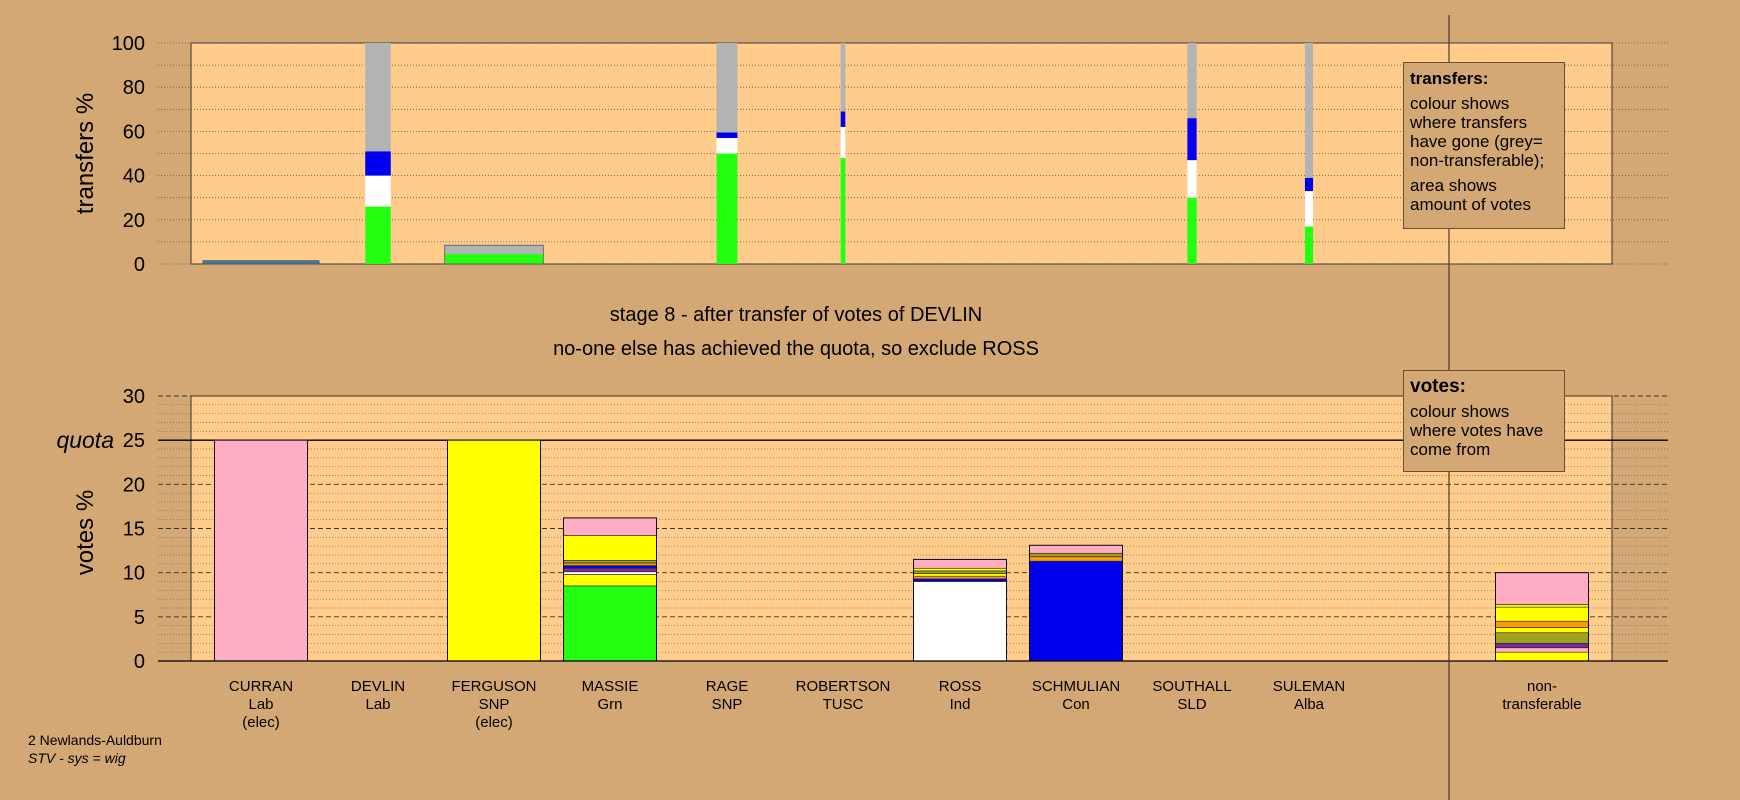  I want to click on votes-y-tick: 25, so click(134, 441).